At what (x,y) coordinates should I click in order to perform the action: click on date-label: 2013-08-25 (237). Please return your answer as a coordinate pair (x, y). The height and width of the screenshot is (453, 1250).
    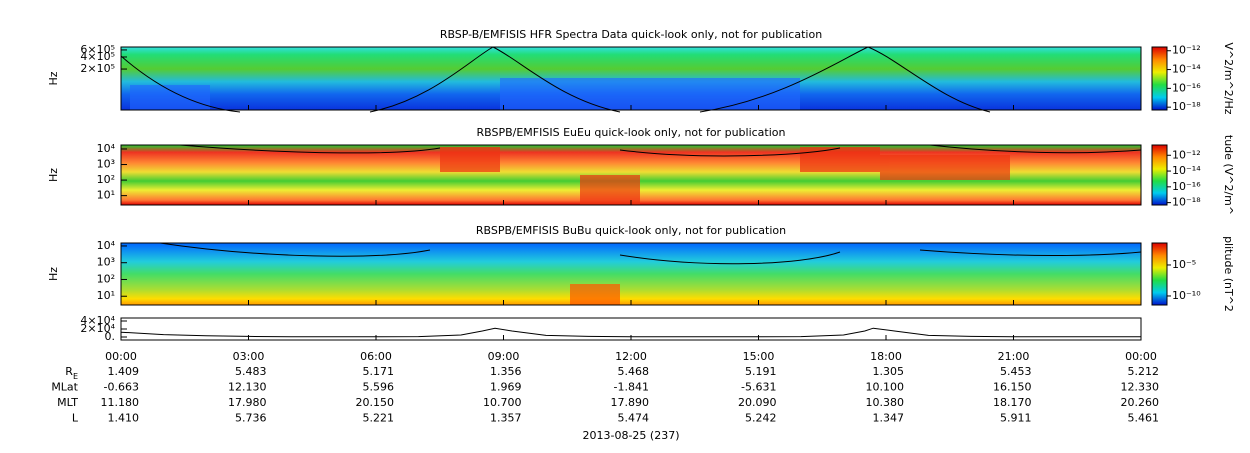
    Looking at the image, I should click on (630, 435).